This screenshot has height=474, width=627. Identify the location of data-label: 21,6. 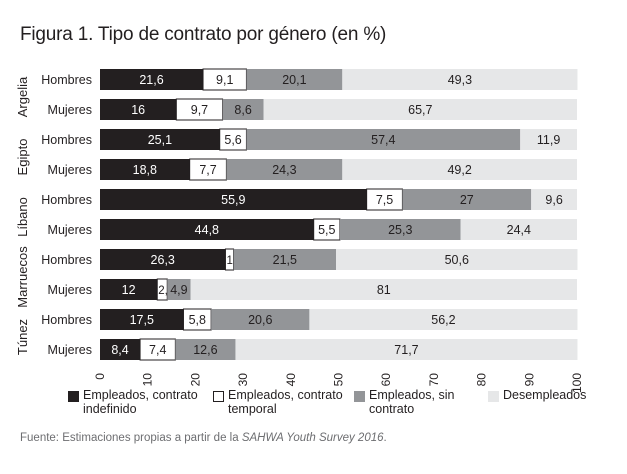
(151, 80).